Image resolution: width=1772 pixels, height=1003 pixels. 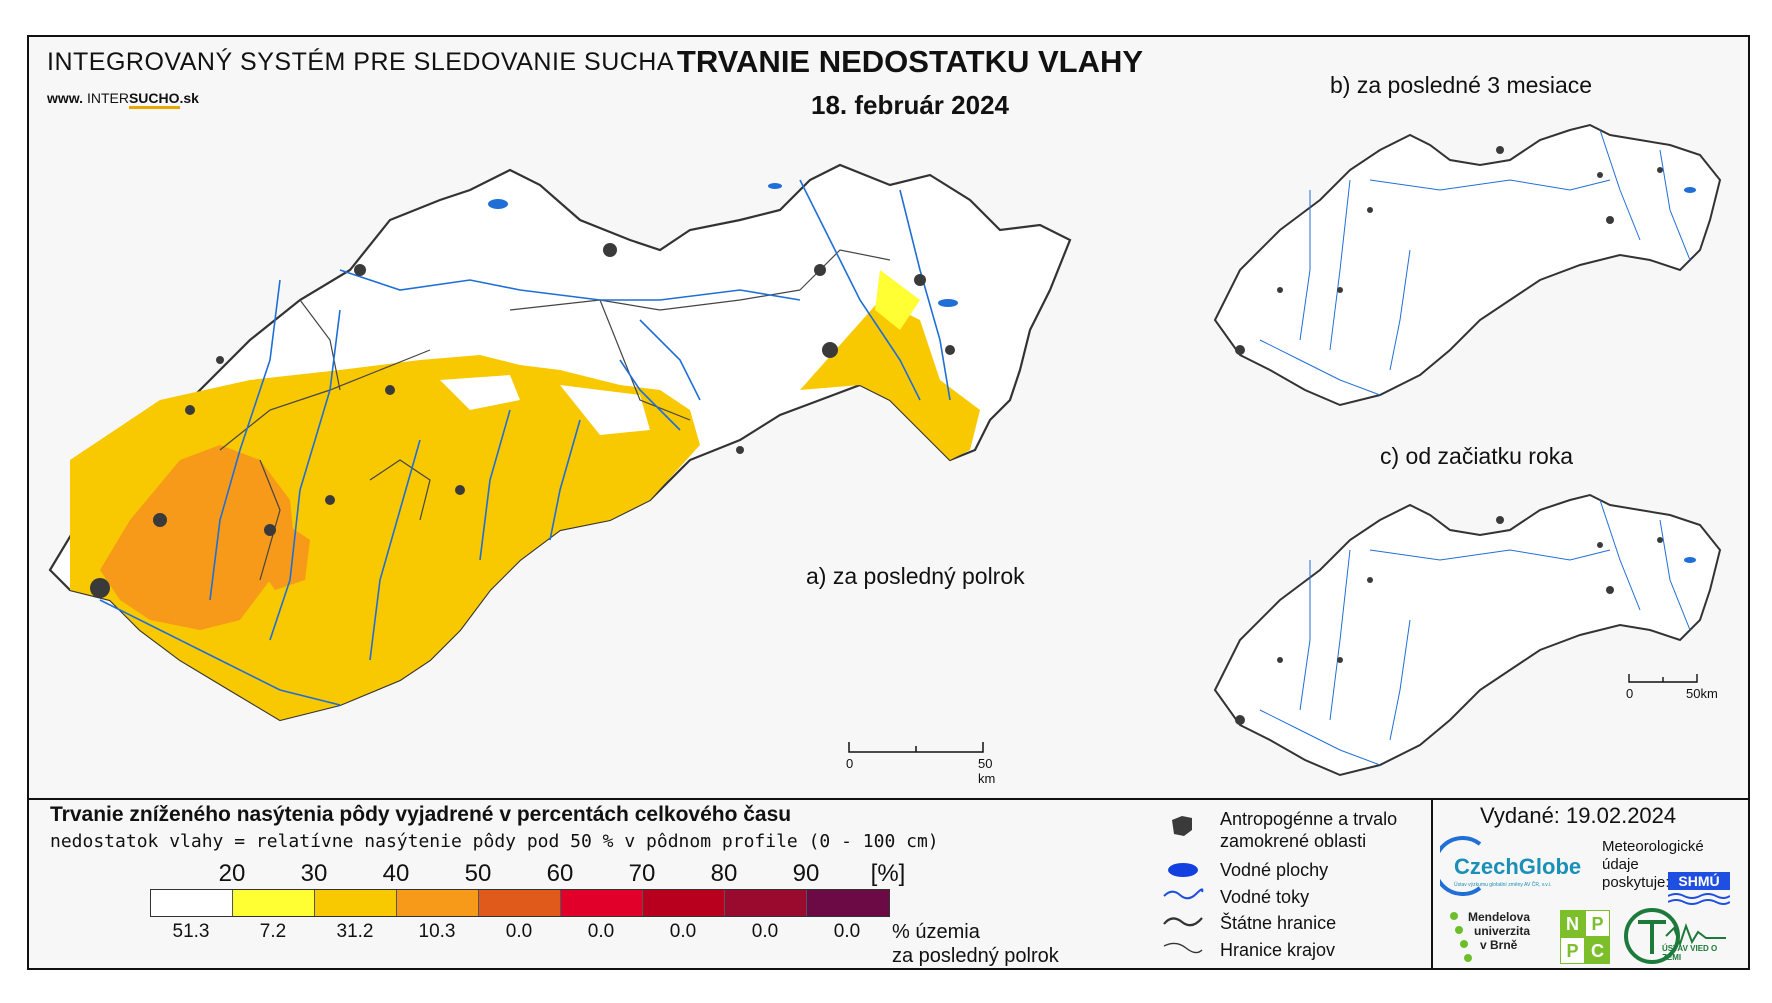 I want to click on legend-share-value: 10.3, so click(x=437, y=931).